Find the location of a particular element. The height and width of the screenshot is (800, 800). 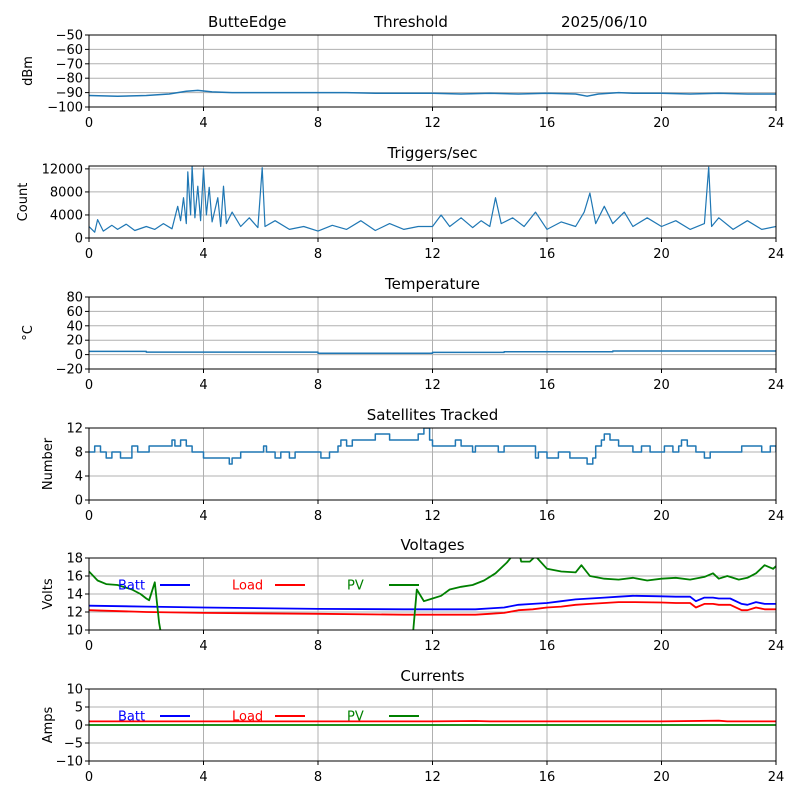

series-line-pv is located at coordinates (432, 594).